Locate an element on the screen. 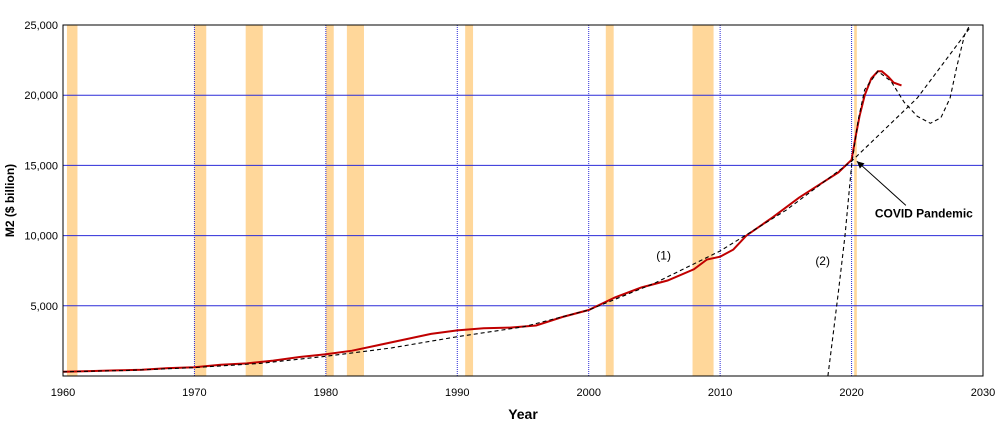 The width and height of the screenshot is (999, 435). x-tick-labels: 1960 1970 1980 1990 2000 2010 2020 2030 is located at coordinates (523, 393).